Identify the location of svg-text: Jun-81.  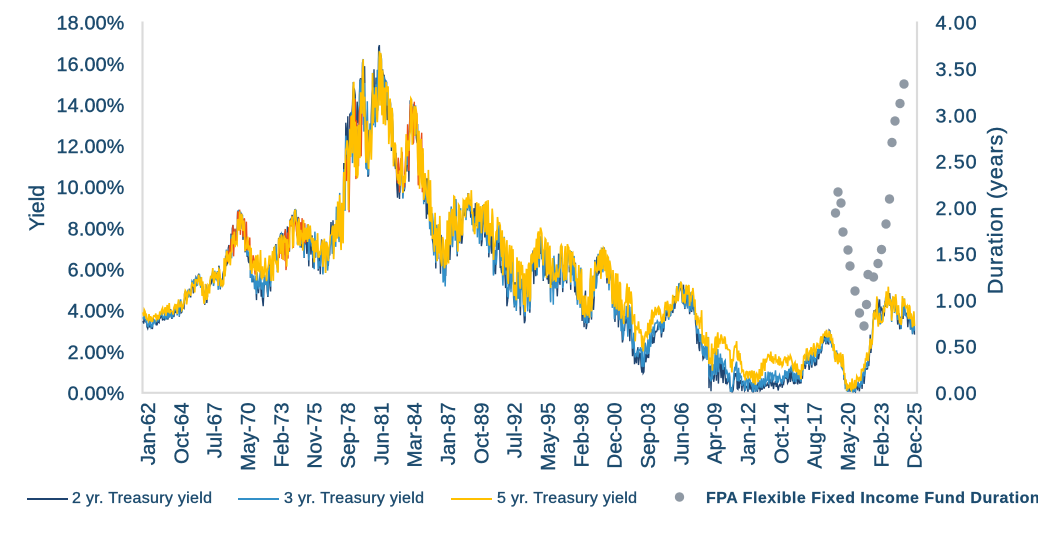
(381, 434).